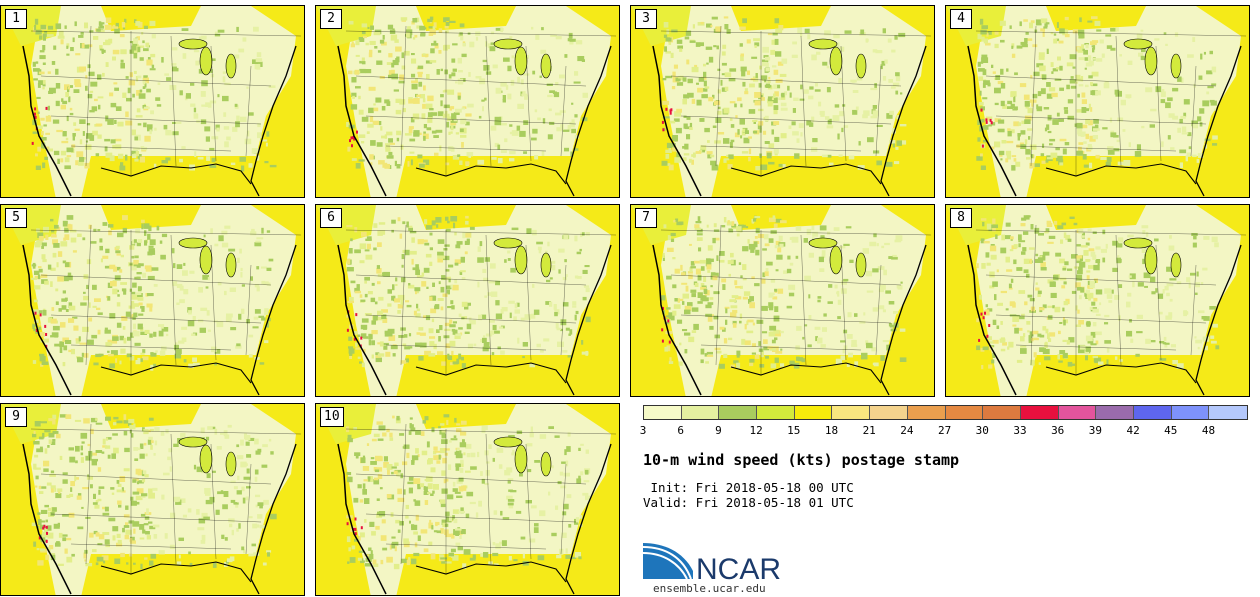 The width and height of the screenshot is (1260, 597). What do you see at coordinates (1020, 430) in the screenshot?
I see `colorbar-tick-label: 33` at bounding box center [1020, 430].